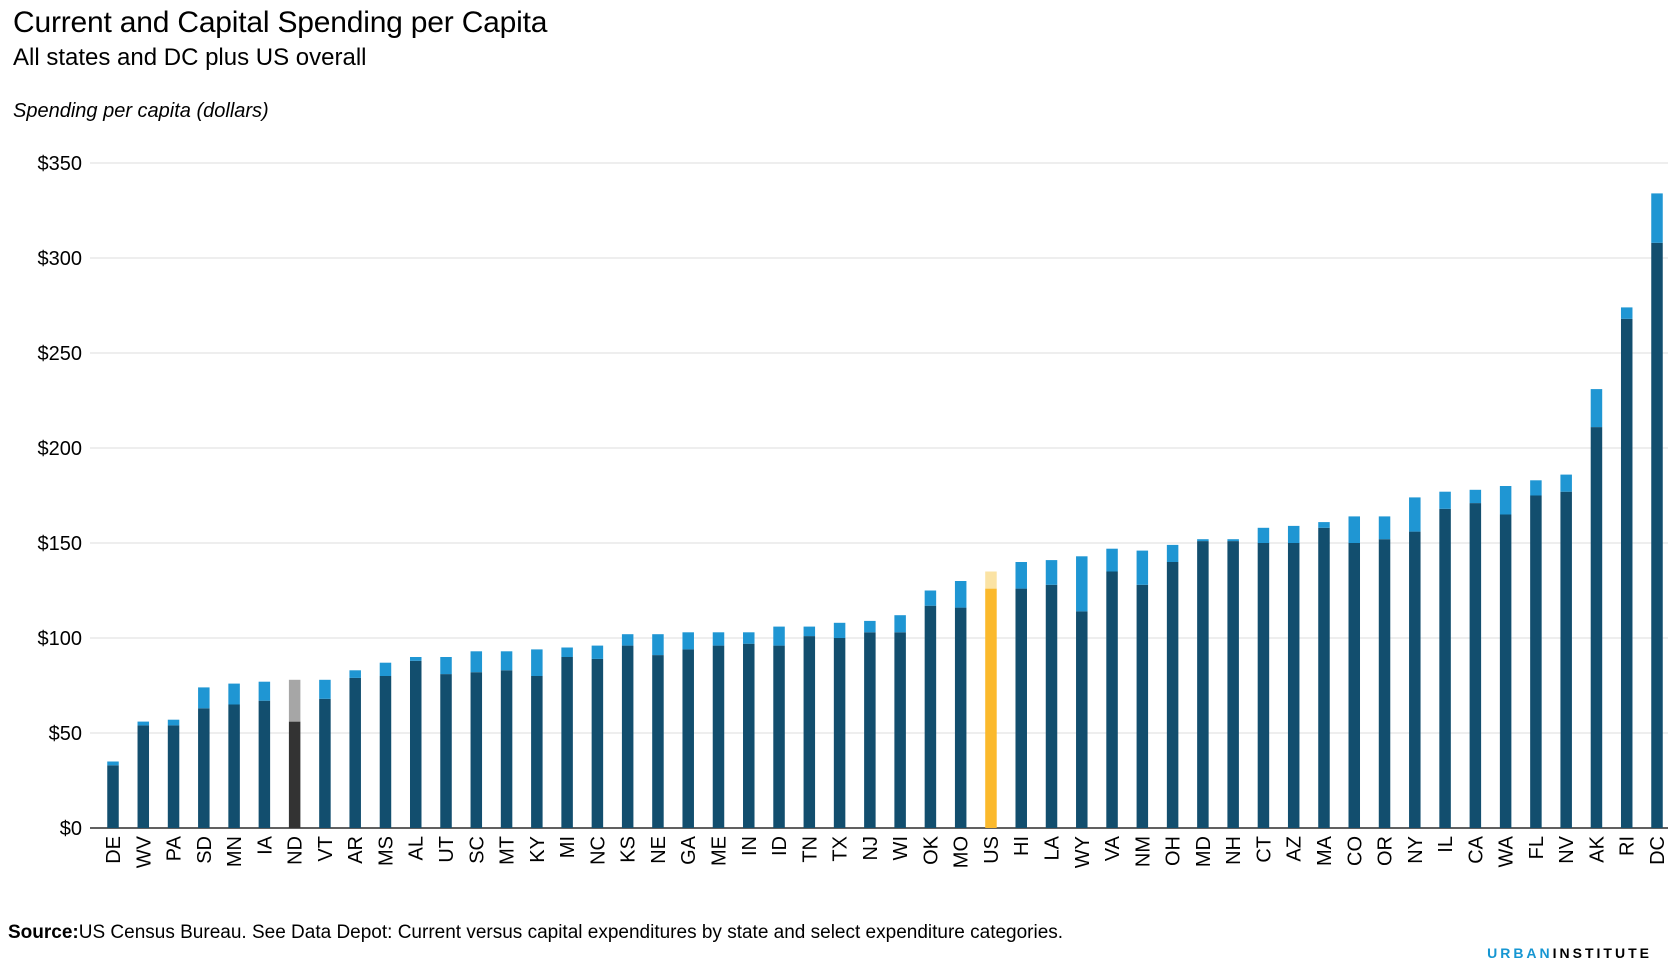  I want to click on x-tick-label: FL, so click(1537, 847).